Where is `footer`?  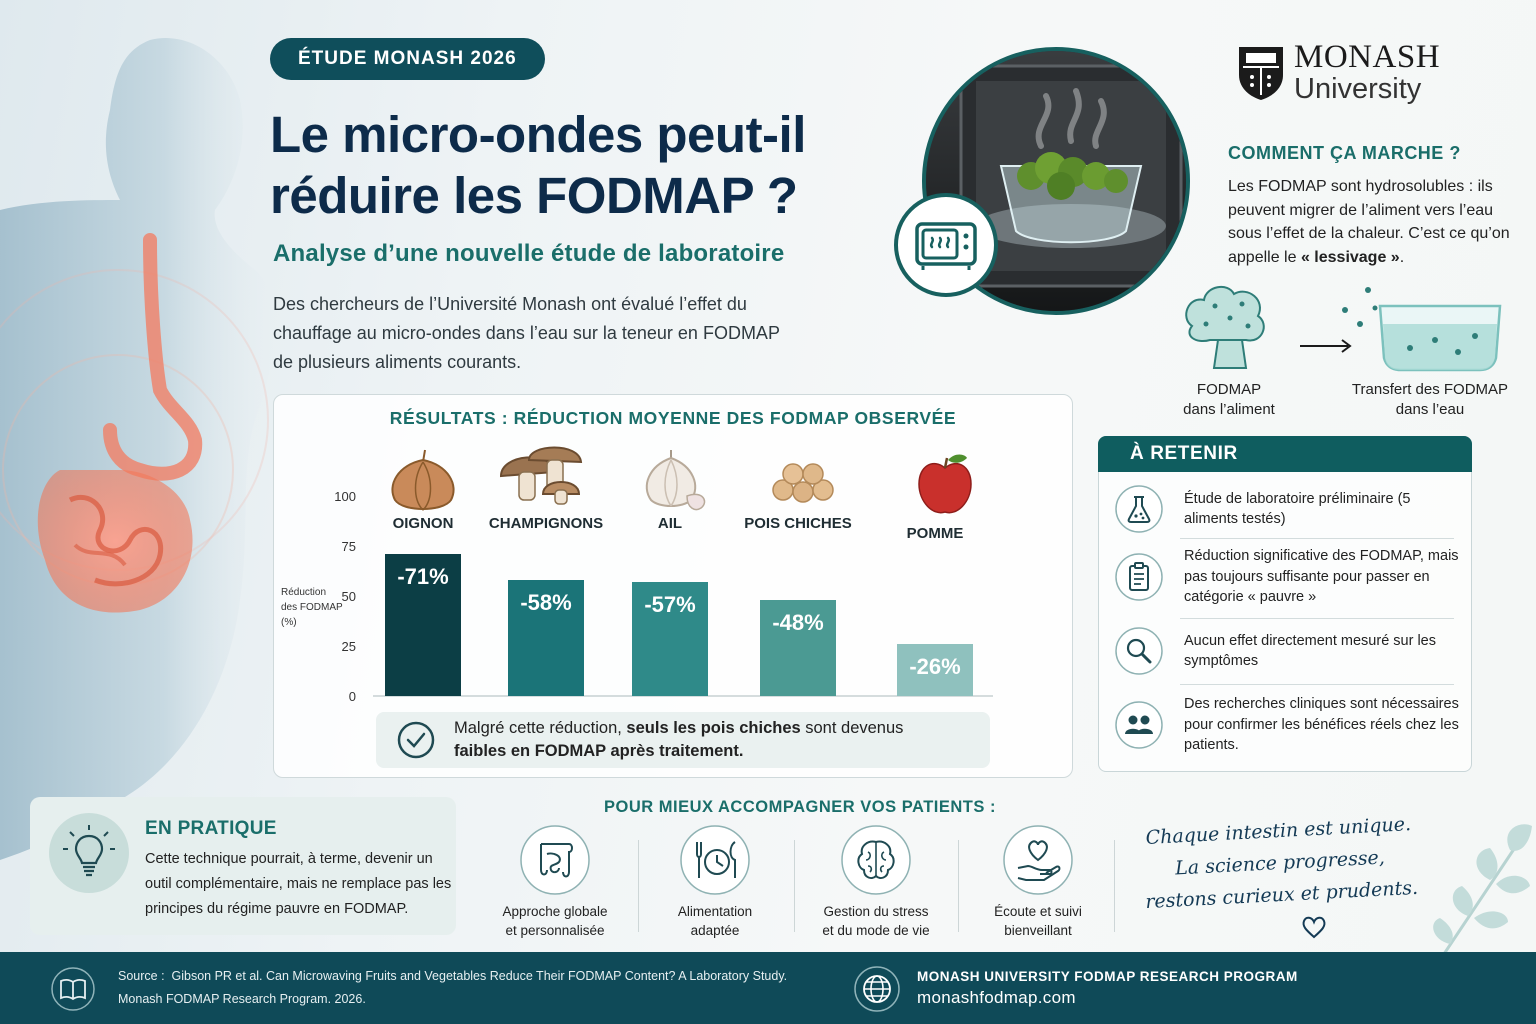
footer is located at coordinates (768, 988).